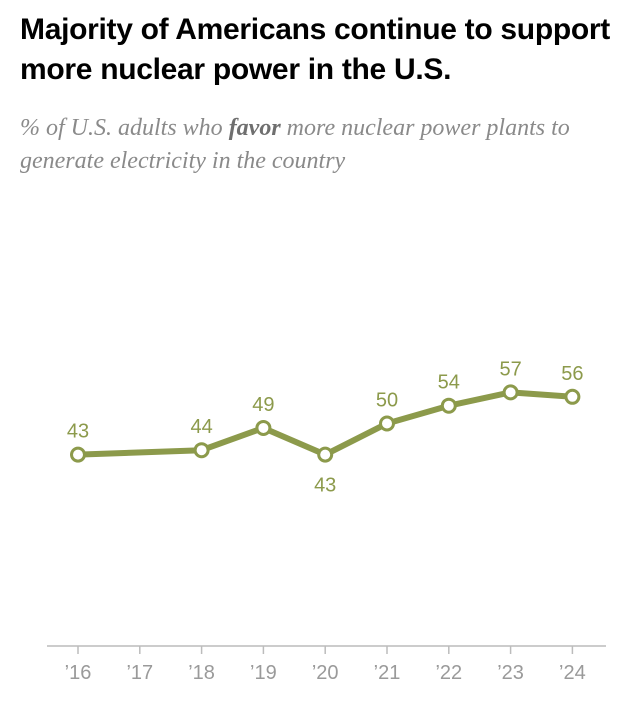 The height and width of the screenshot is (702, 644). I want to click on x-tick-label: ’20, so click(325, 673).